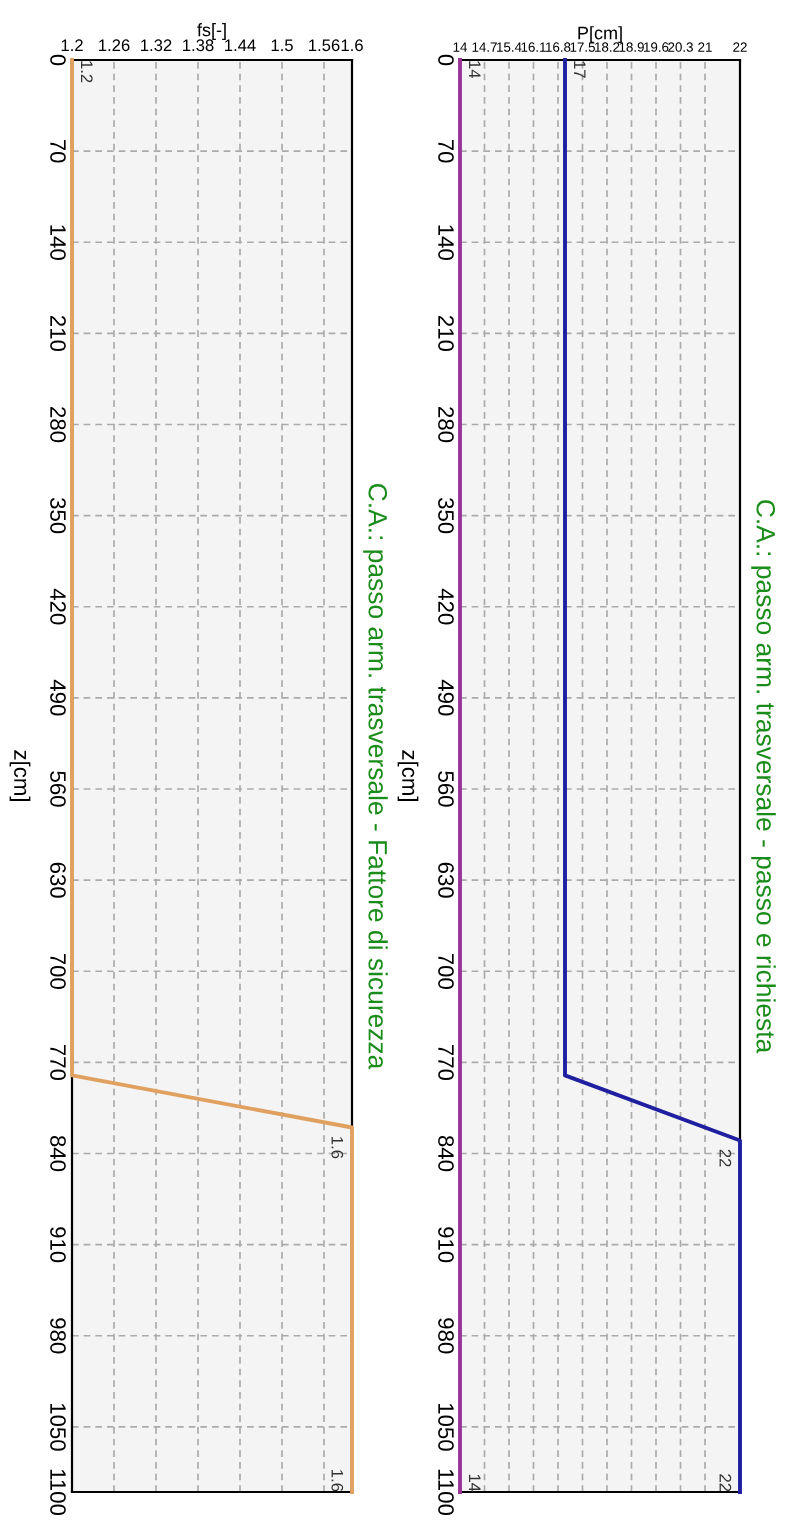 This screenshot has width=812, height=1532. I want to click on x-tick-label: 1.26, so click(114, 45).